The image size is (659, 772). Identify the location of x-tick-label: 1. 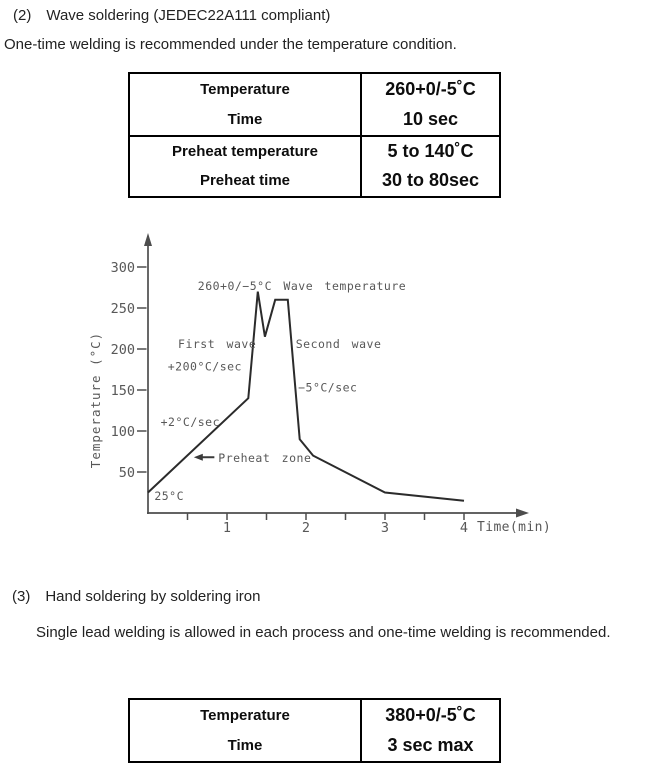
(227, 528).